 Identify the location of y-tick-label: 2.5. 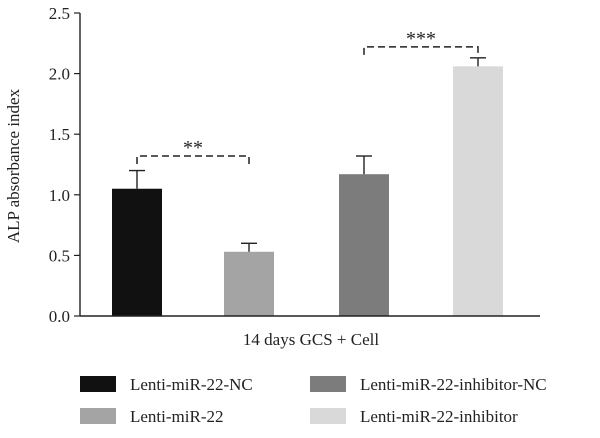
(59, 13).